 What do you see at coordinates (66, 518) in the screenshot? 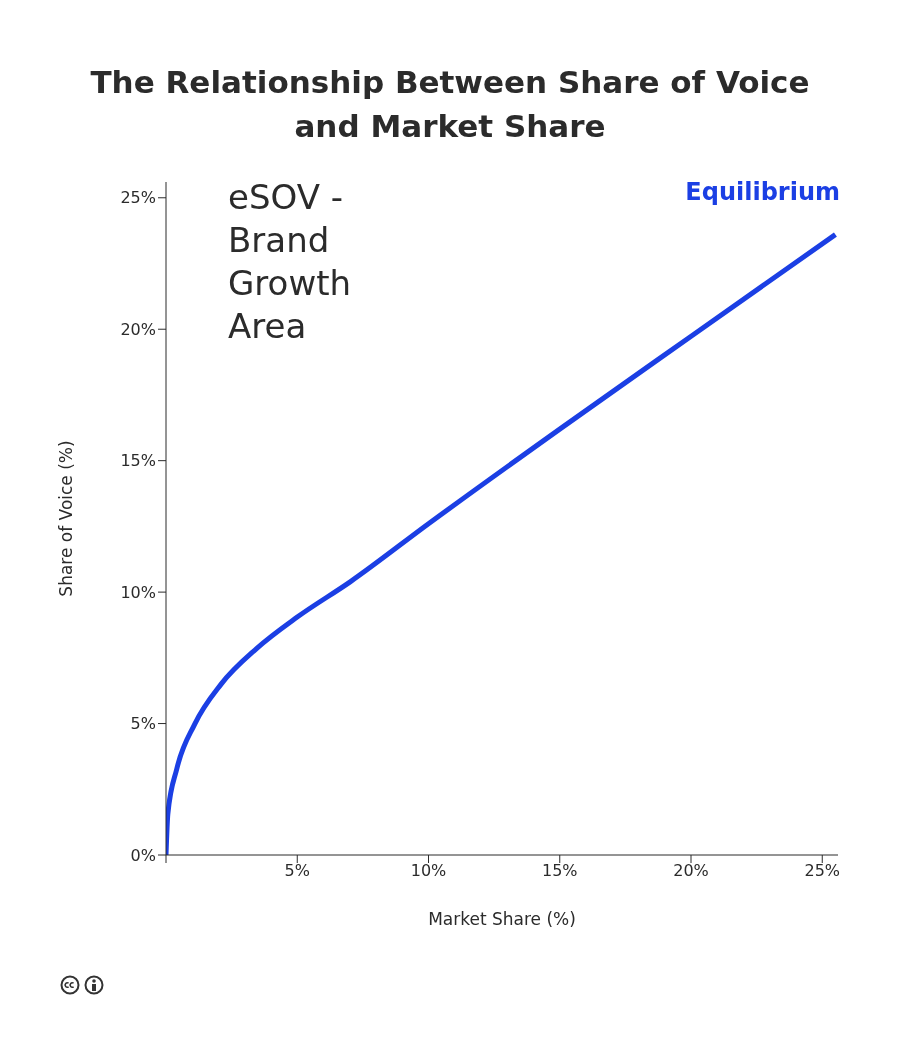
I see `y-axis-title: Share of Voice (%)` at bounding box center [66, 518].